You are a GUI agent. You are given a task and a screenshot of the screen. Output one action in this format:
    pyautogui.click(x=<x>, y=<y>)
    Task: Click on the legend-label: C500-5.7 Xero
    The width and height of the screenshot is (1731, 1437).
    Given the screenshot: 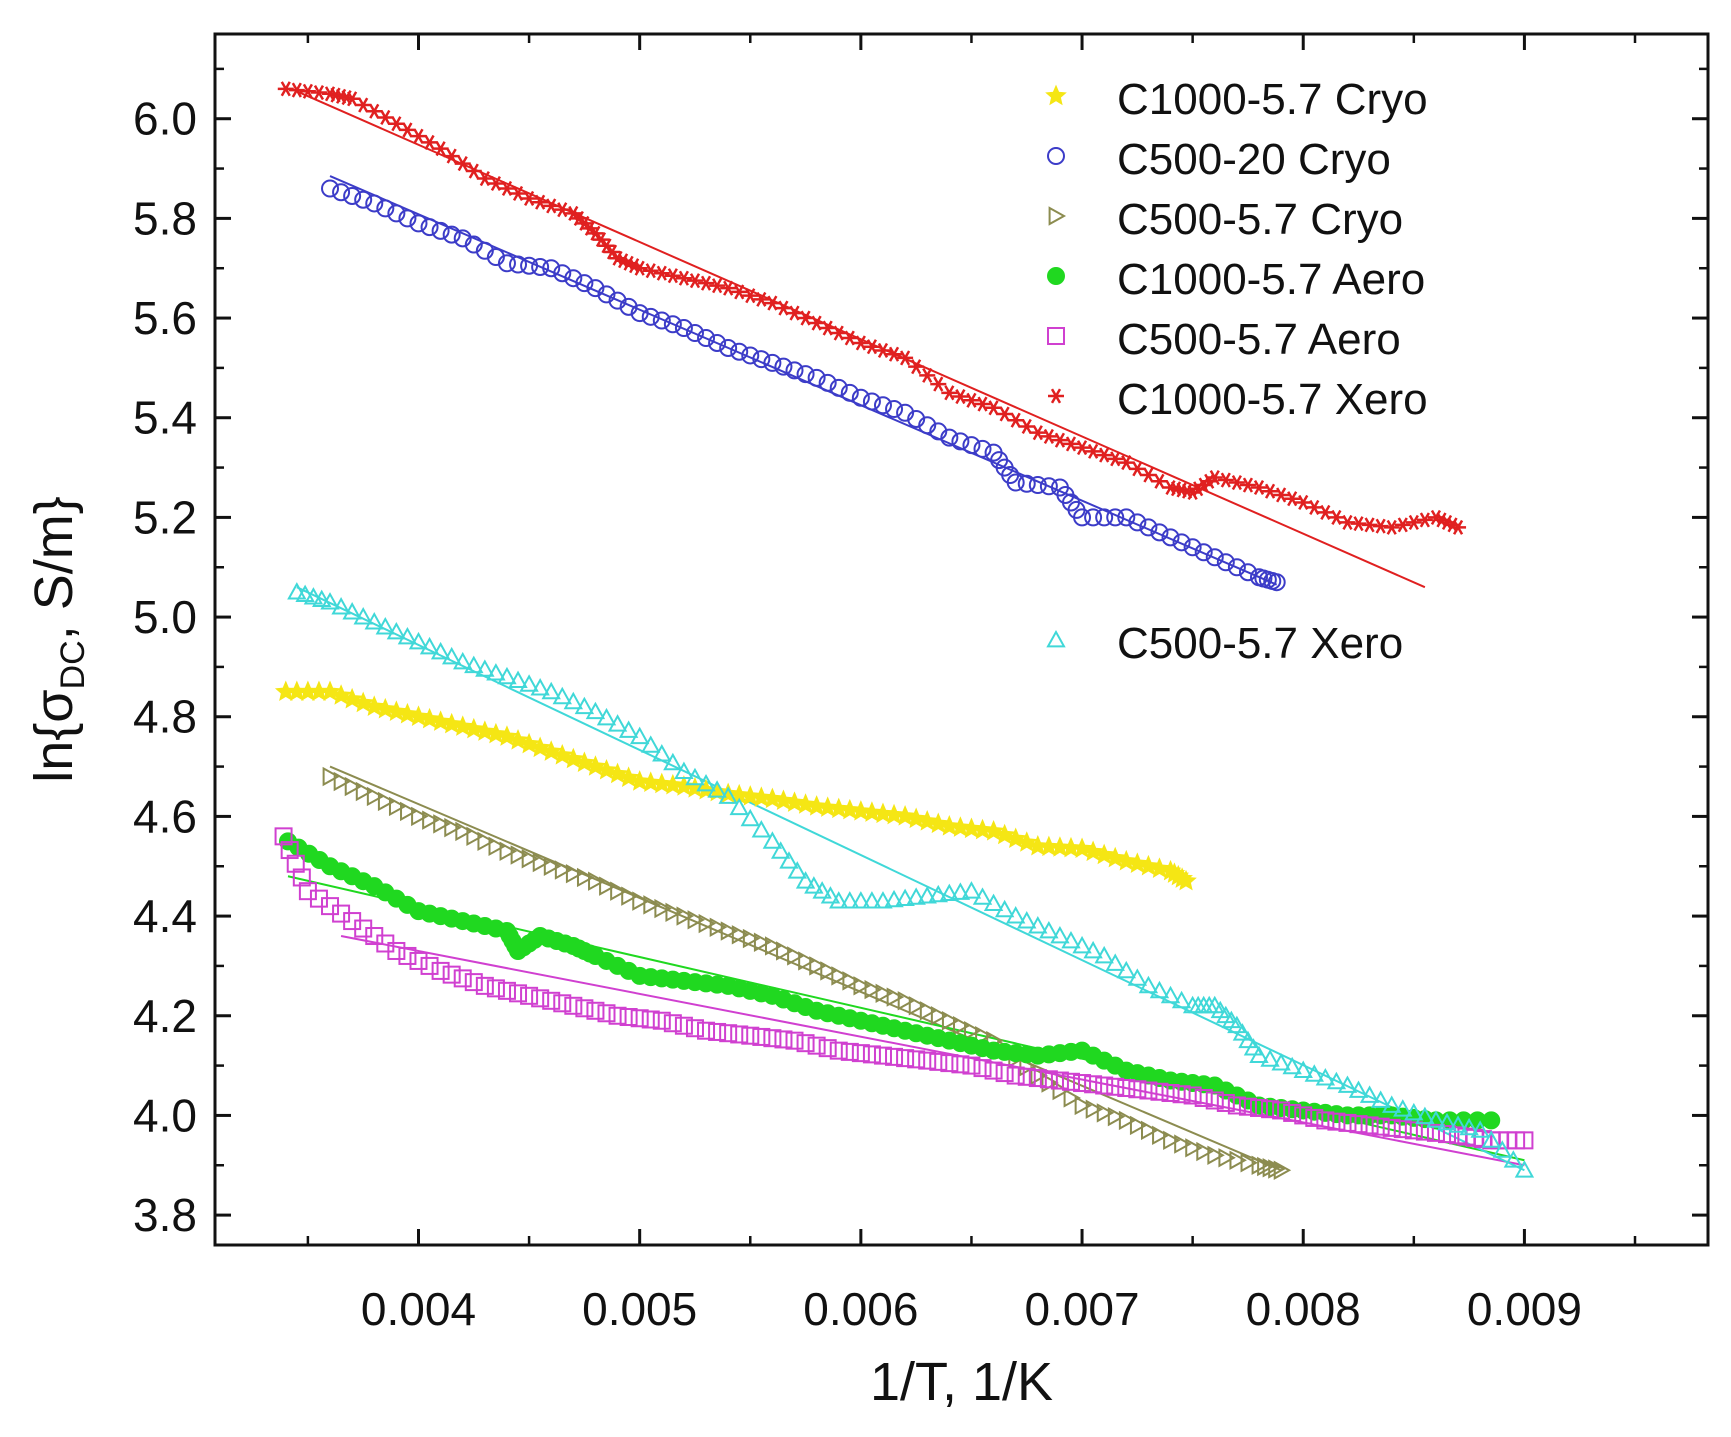 What is the action you would take?
    pyautogui.click(x=1260, y=643)
    